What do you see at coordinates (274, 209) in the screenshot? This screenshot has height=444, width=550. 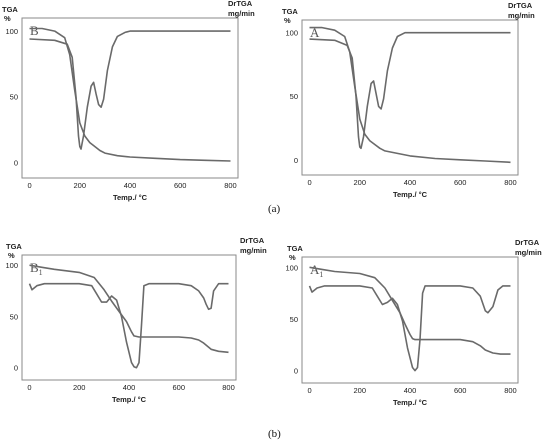 I see `caption-a: (a)` at bounding box center [274, 209].